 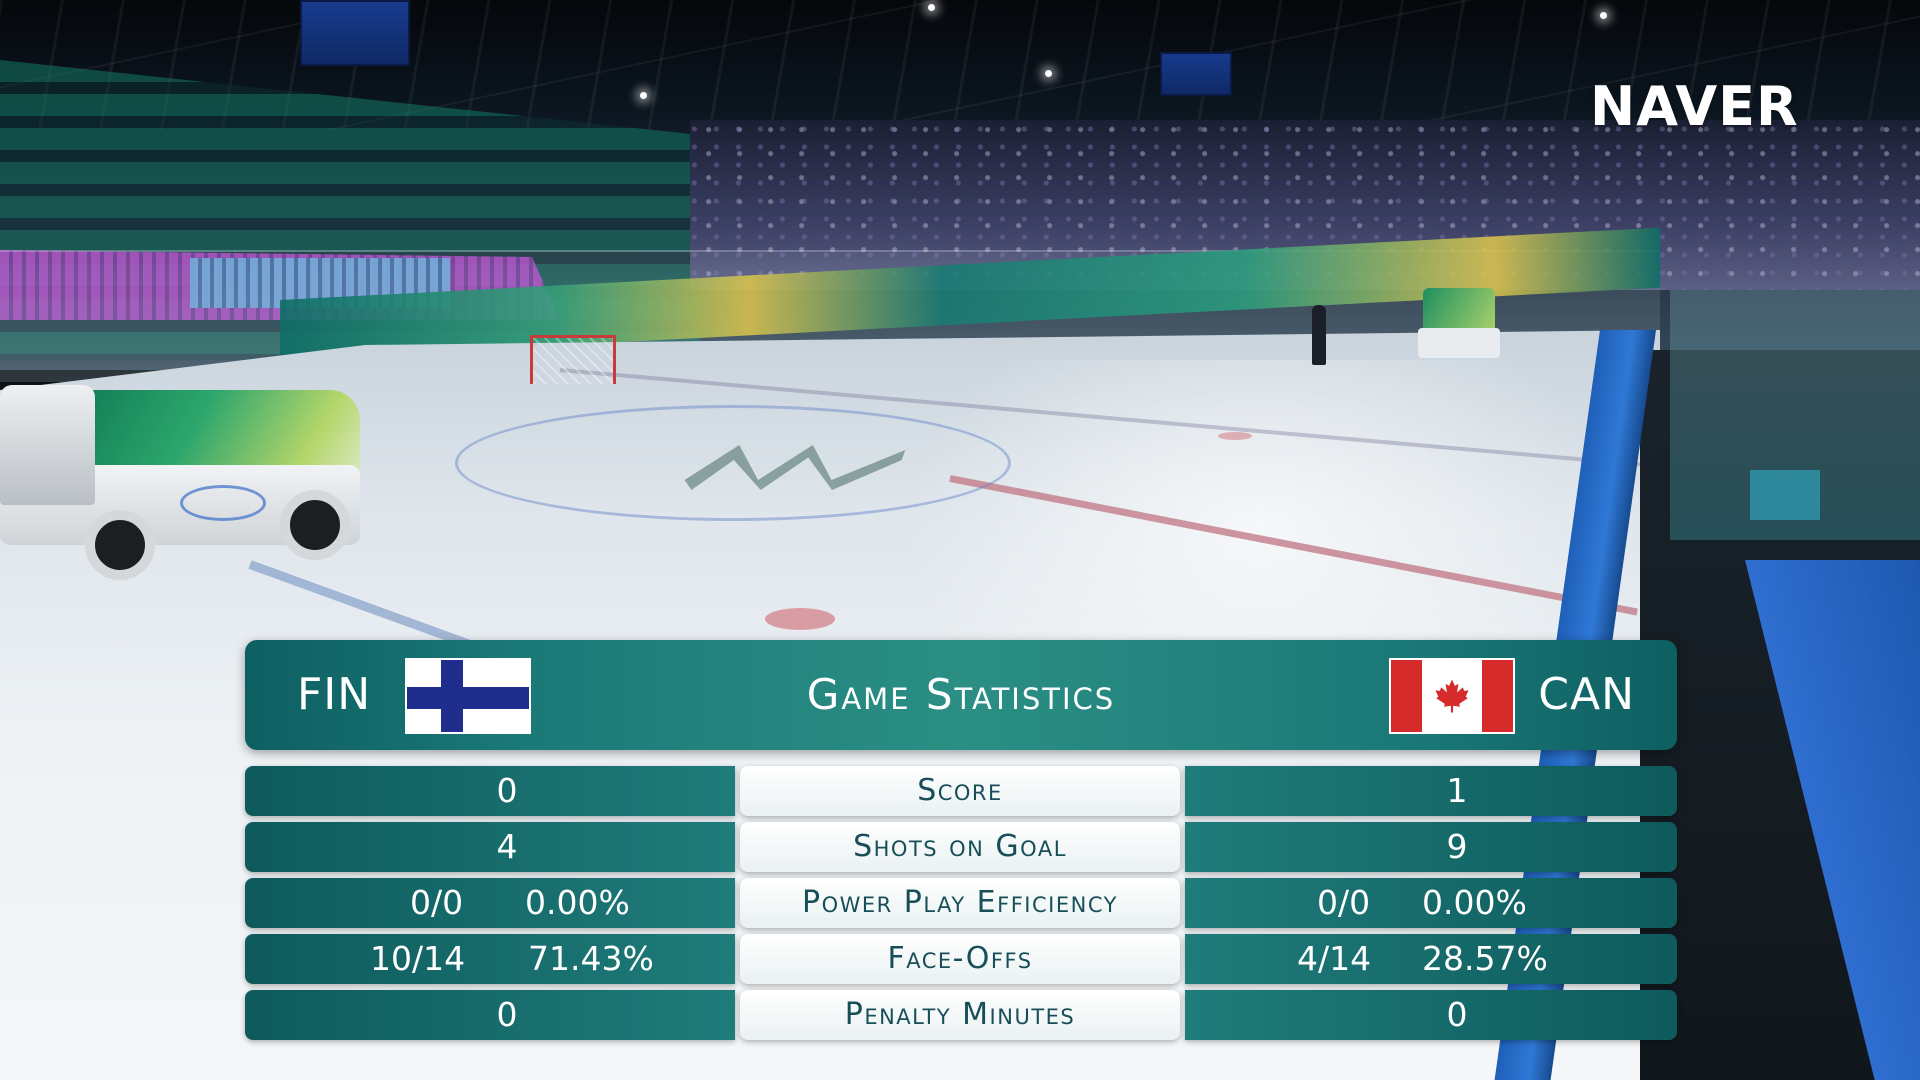 What do you see at coordinates (591, 958) in the screenshot?
I see `home-face-offs-pct: 71.43%` at bounding box center [591, 958].